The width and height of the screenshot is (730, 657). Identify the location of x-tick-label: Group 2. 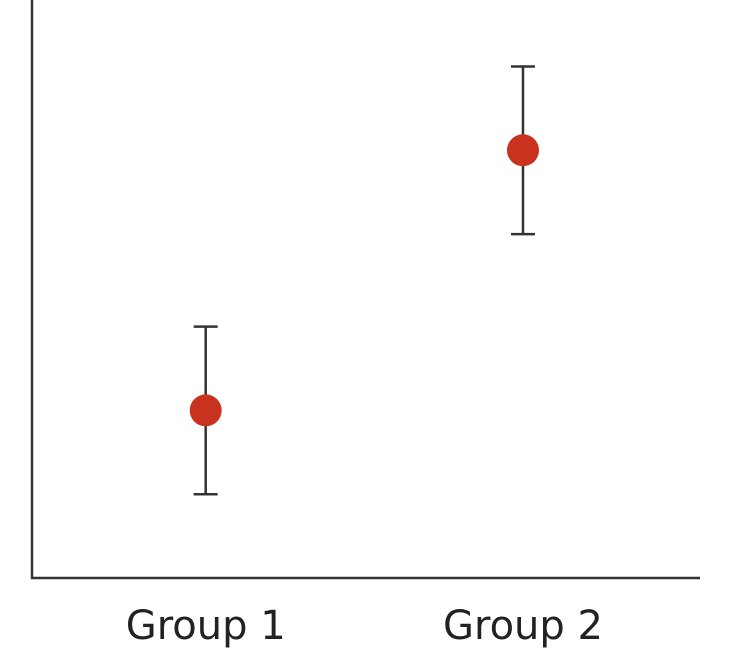
(523, 626).